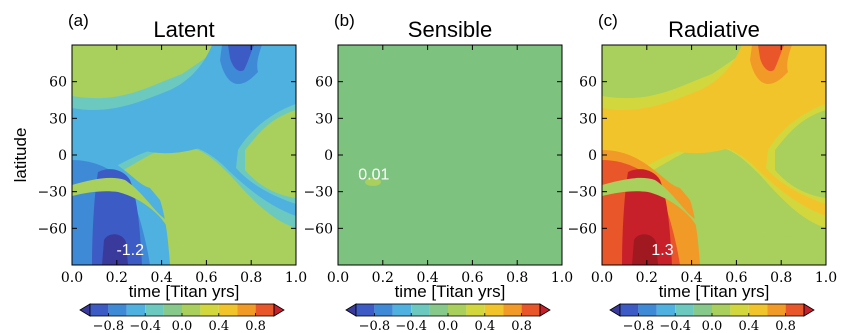 This screenshot has width=844, height=333. I want to click on contour-annotation: -1.2, so click(130, 250).